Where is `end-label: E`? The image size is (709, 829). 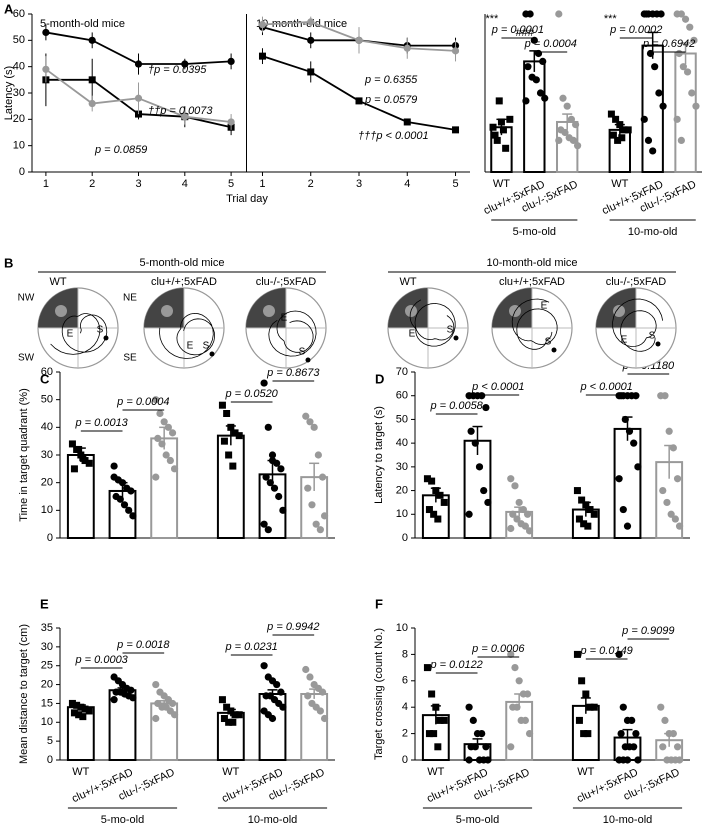
end-label: E is located at coordinates (284, 318).